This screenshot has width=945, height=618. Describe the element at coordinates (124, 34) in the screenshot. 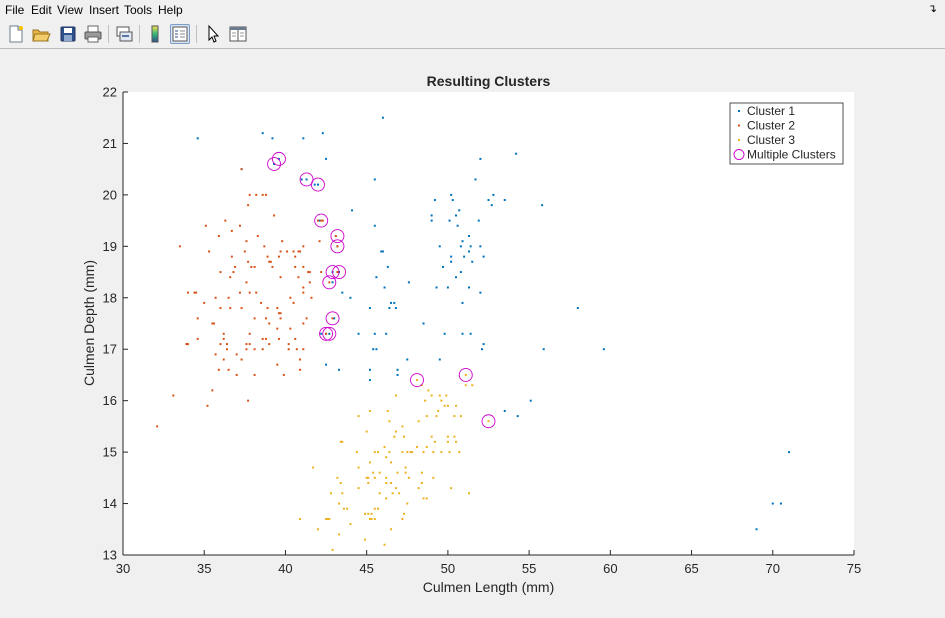

I see `link-figure-icon` at that location.